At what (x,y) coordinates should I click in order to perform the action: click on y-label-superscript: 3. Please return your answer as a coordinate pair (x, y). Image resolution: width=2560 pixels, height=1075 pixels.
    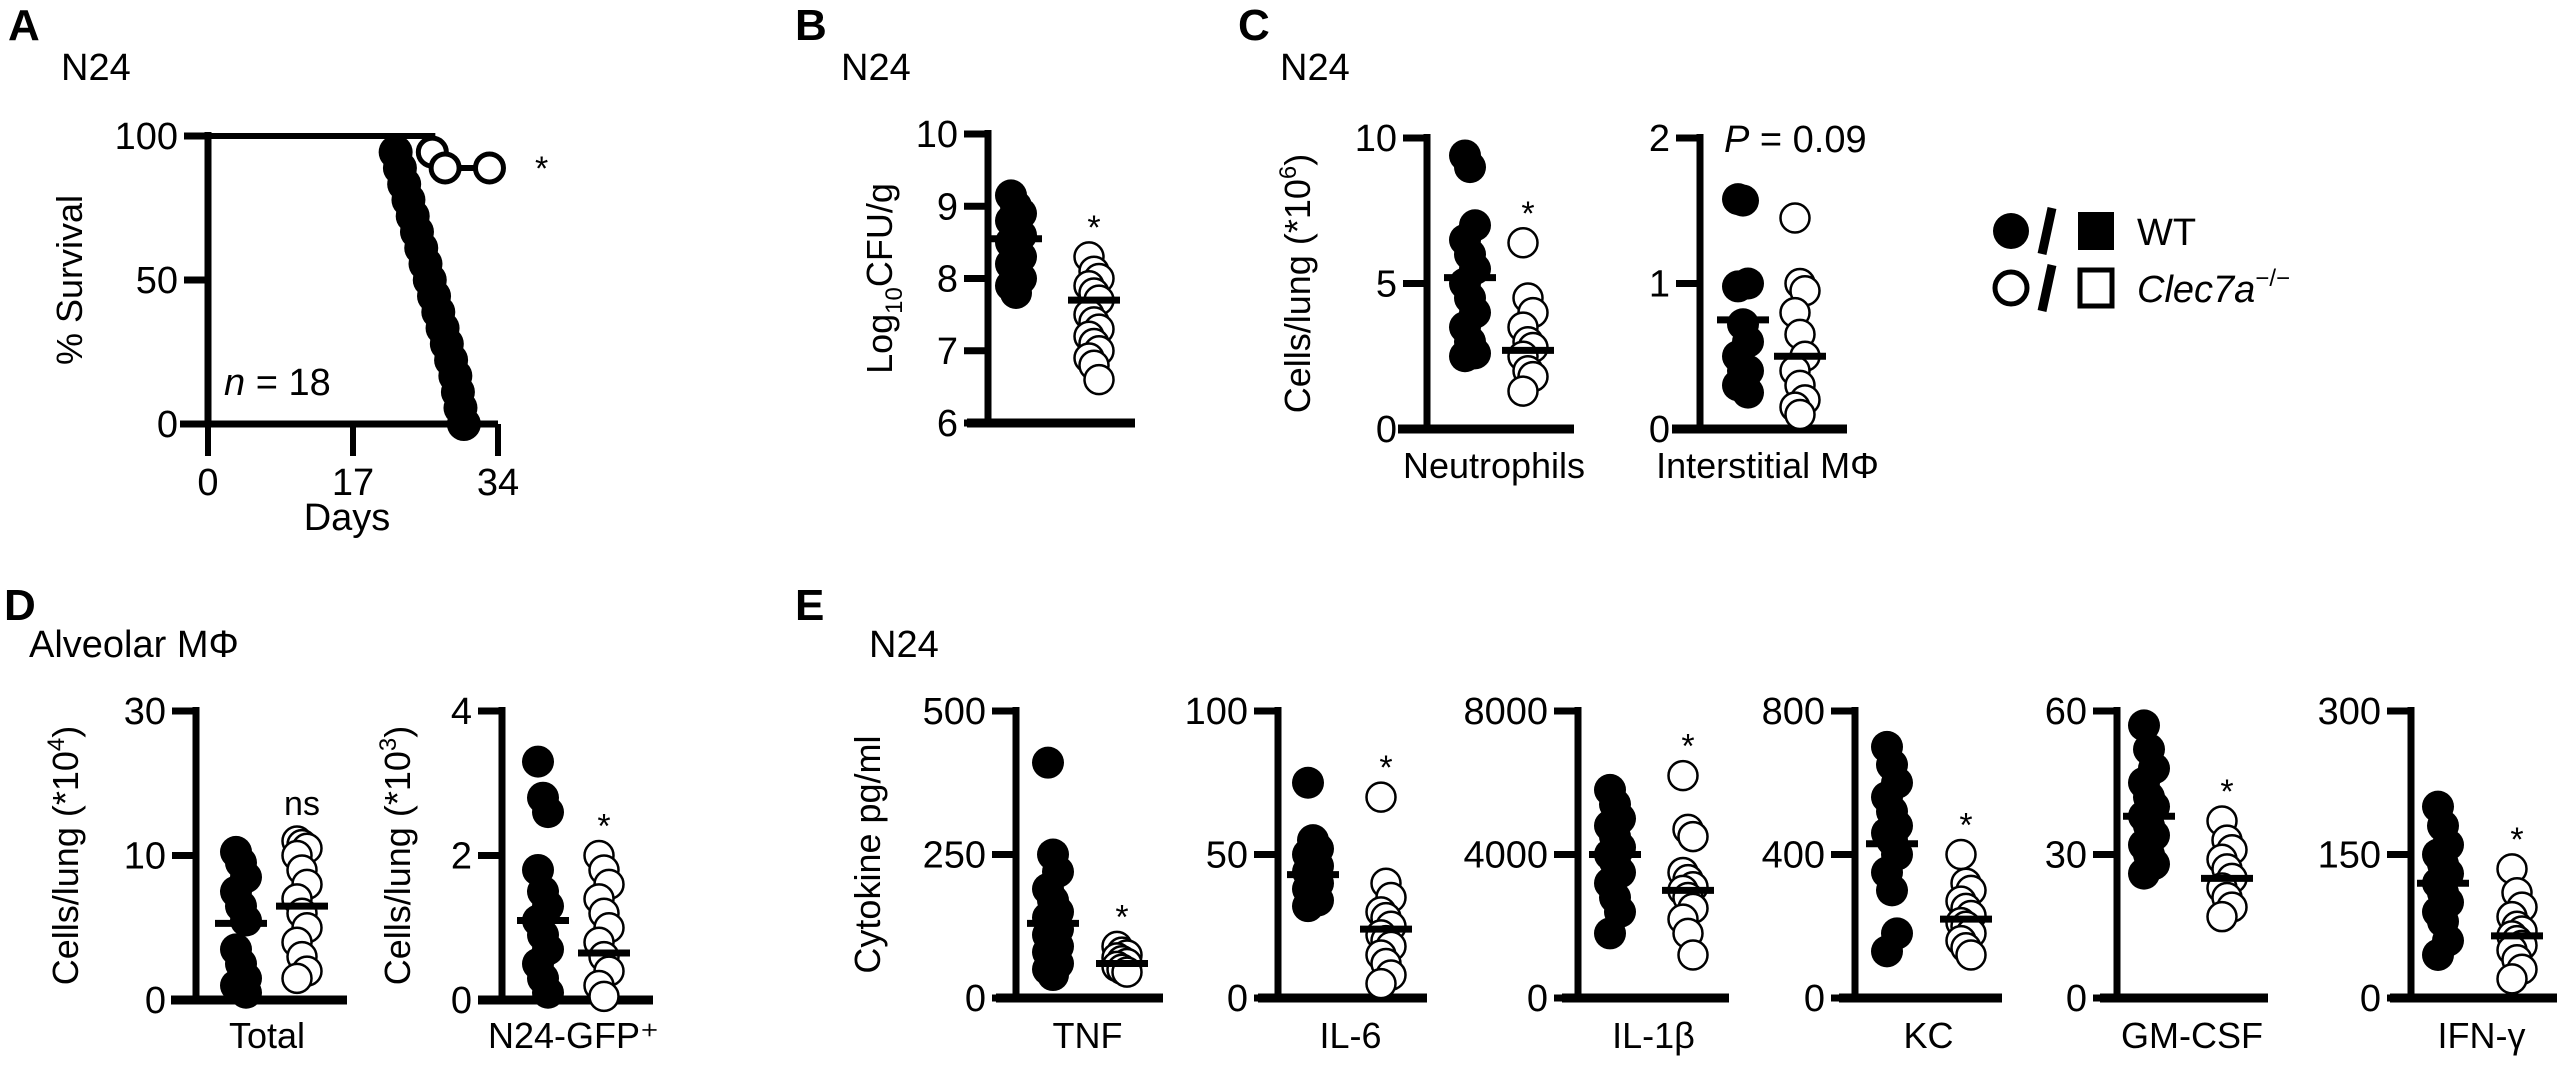
    Looking at the image, I should click on (388, 744).